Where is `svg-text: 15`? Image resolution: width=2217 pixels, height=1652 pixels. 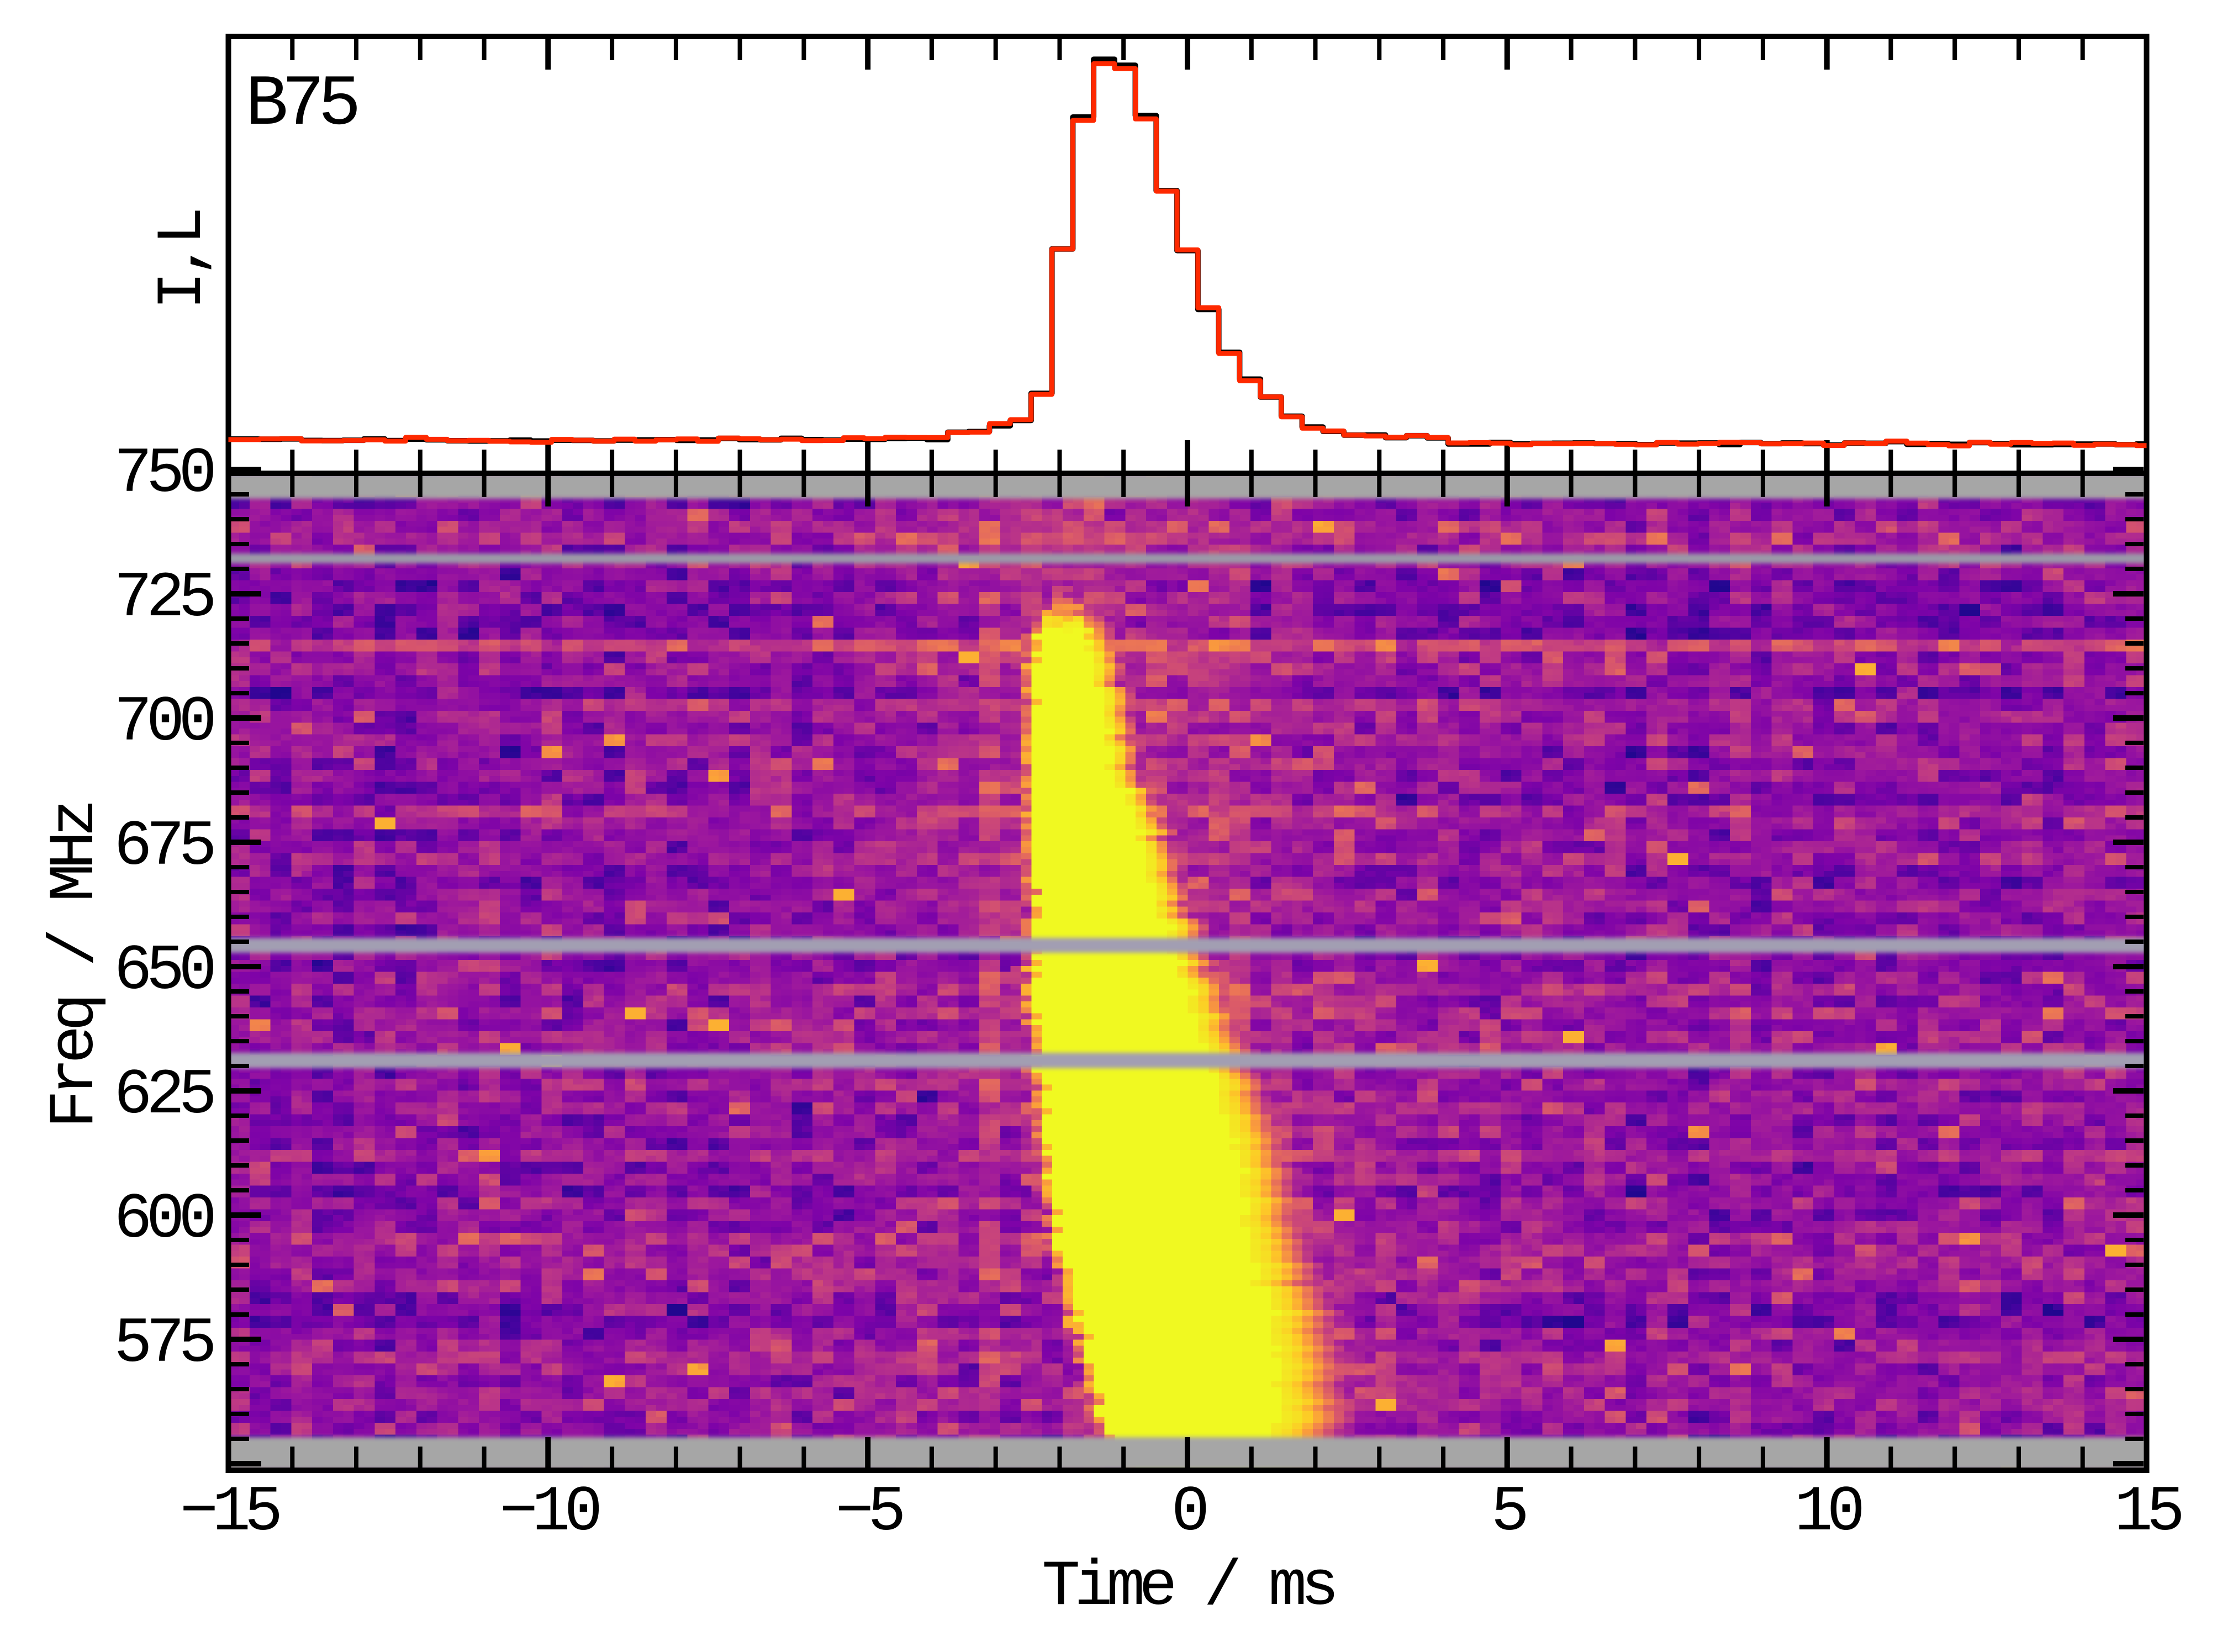
svg-text: 15 is located at coordinates (2148, 1512).